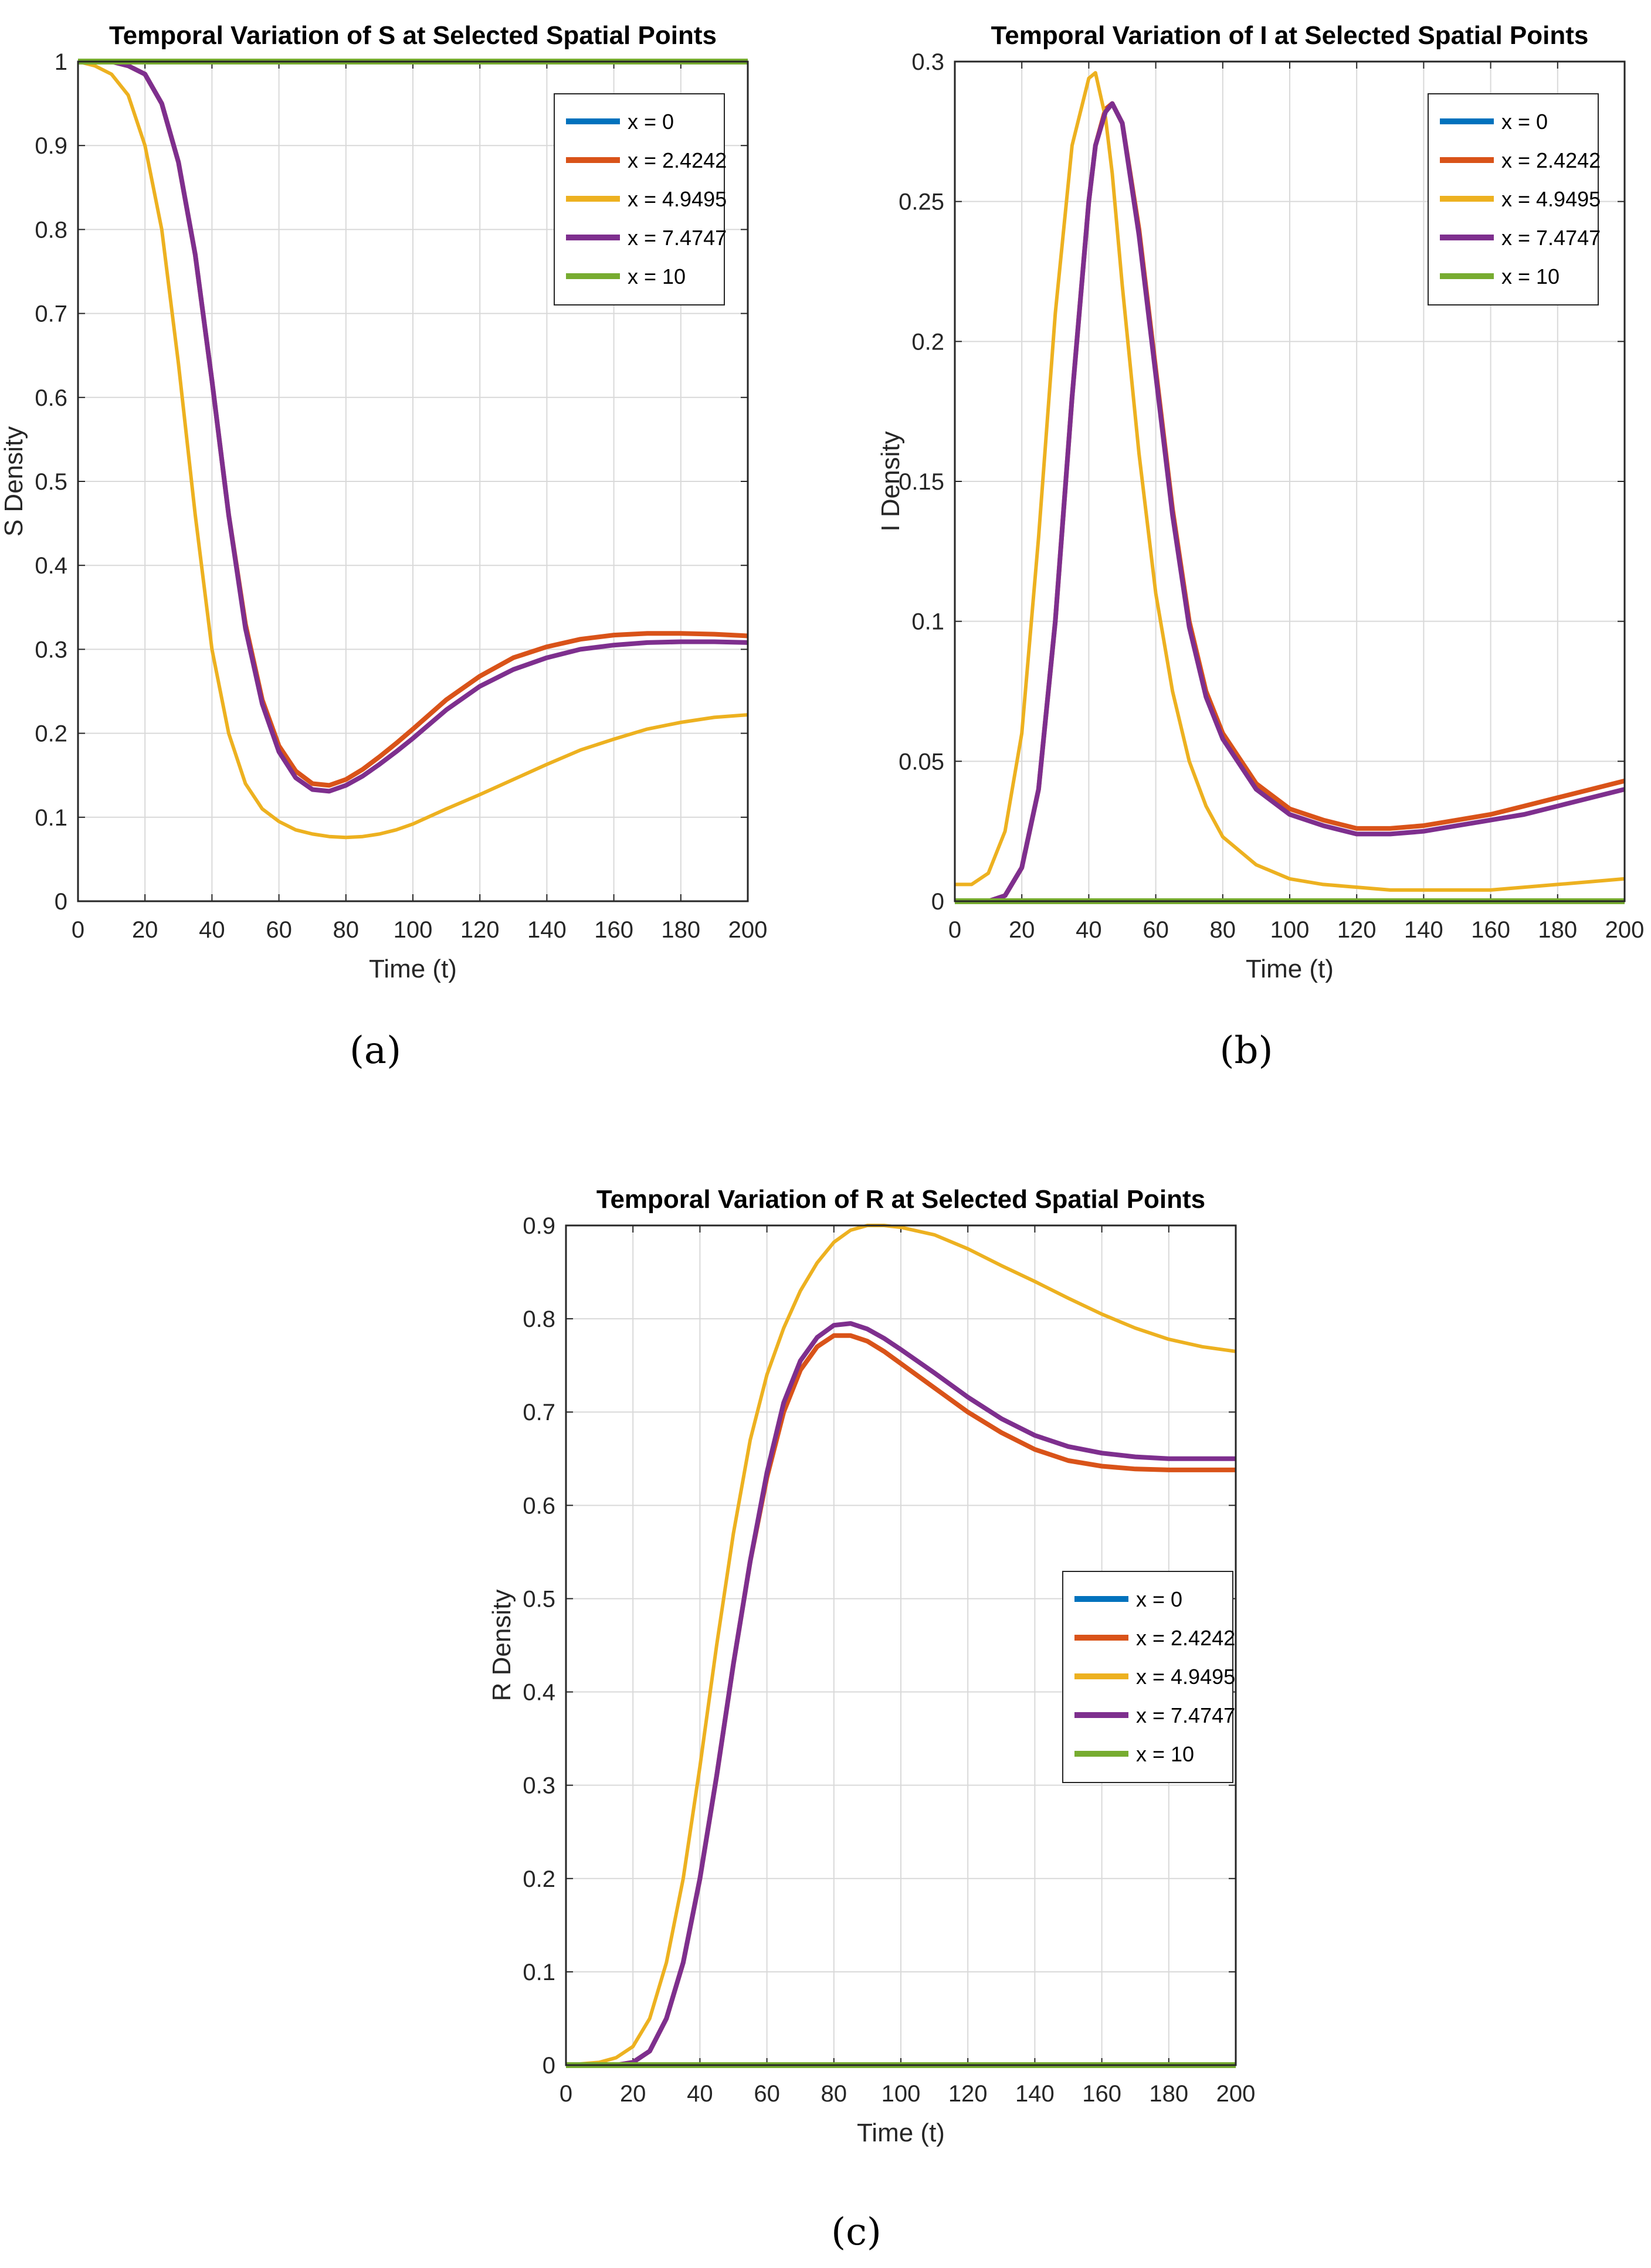  What do you see at coordinates (501, 1646) in the screenshot?
I see `y-axis-label: R Density` at bounding box center [501, 1646].